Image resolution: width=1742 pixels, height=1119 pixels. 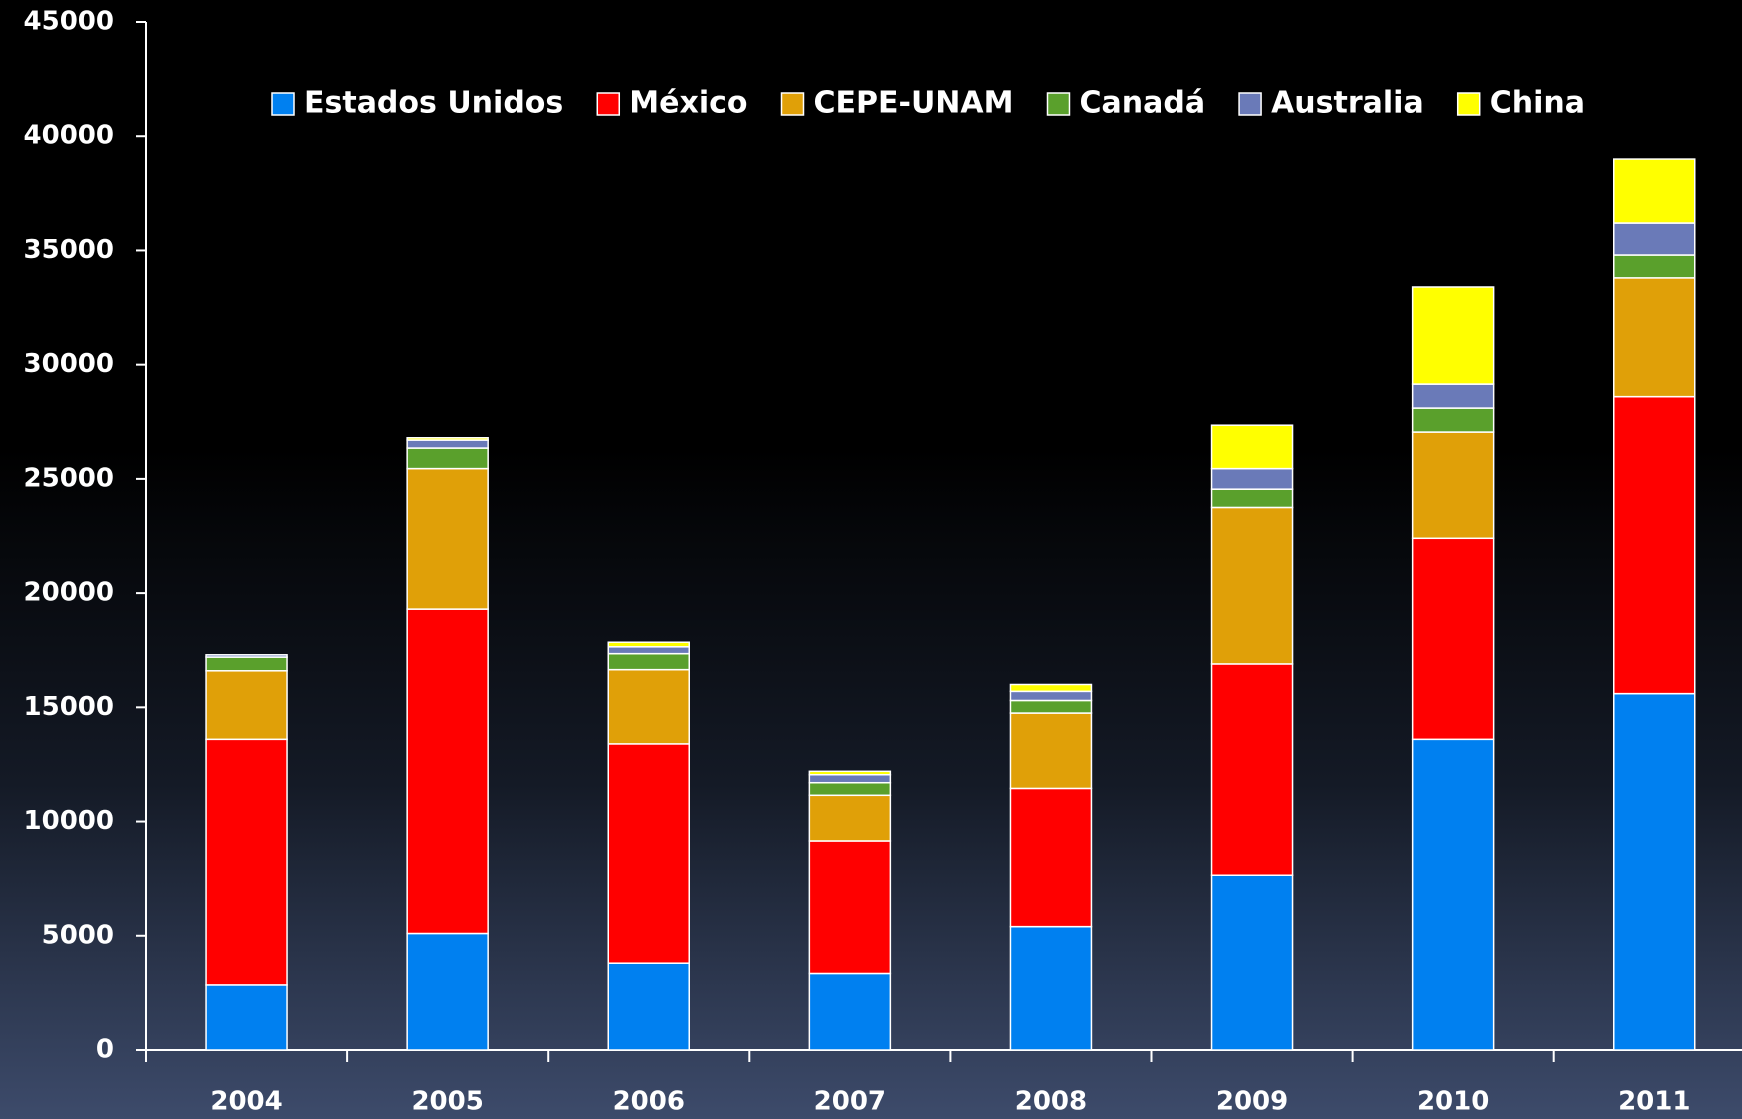 I want to click on y-tick-label: 45000, so click(x=69, y=22).